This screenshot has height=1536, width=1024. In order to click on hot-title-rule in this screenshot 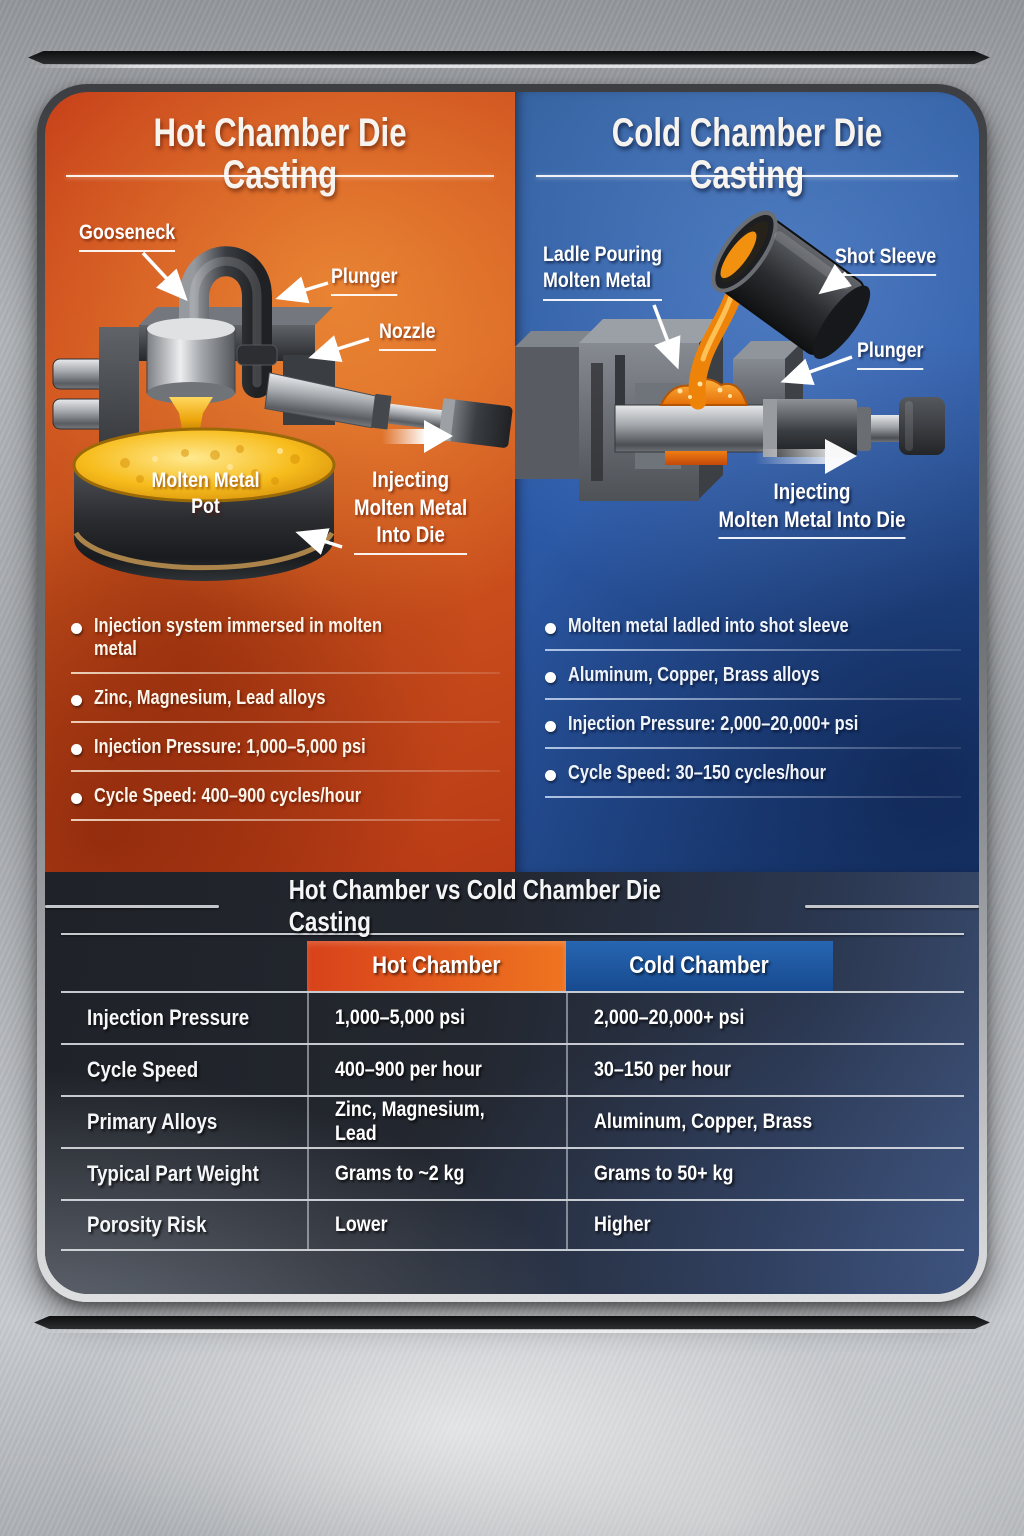, I will do `click(280, 176)`.